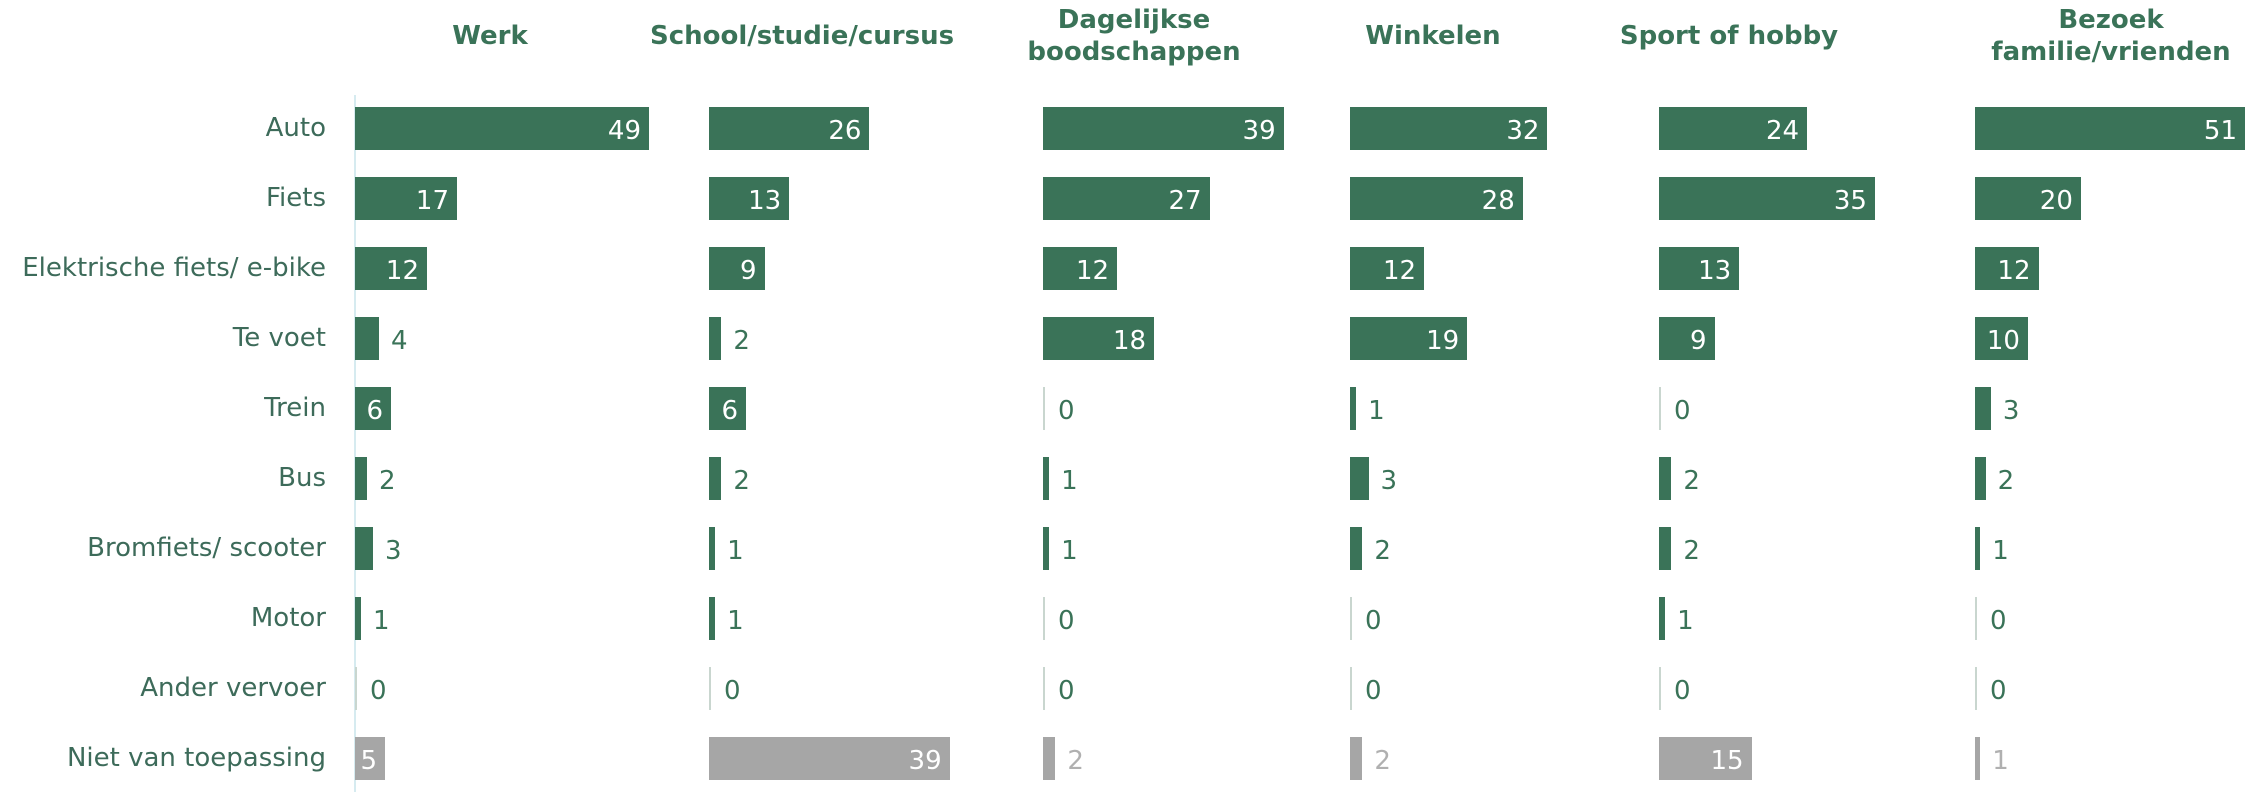  What do you see at coordinates (1727, 761) in the screenshot?
I see `value-label: 15` at bounding box center [1727, 761].